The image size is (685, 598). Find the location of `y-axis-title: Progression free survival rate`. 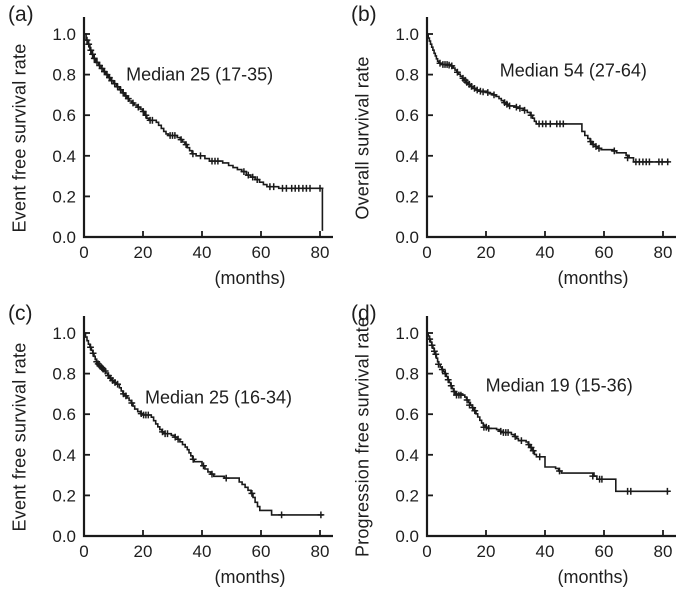

y-axis-title: Progression free survival rate is located at coordinates (362, 437).